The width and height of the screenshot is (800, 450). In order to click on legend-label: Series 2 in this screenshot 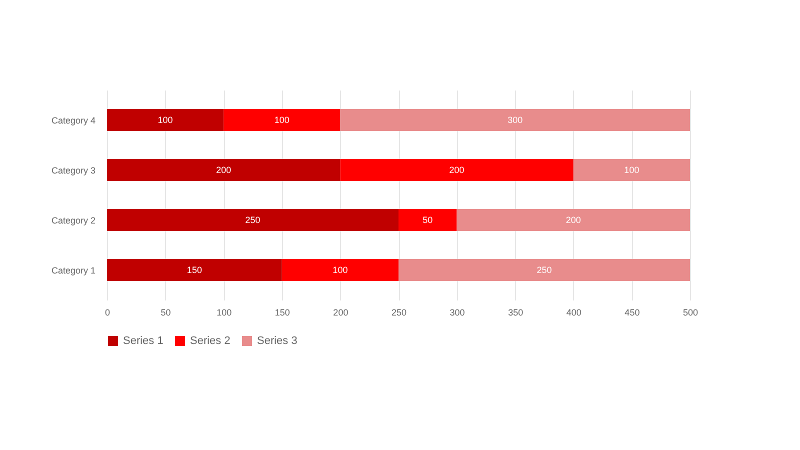, I will do `click(210, 341)`.